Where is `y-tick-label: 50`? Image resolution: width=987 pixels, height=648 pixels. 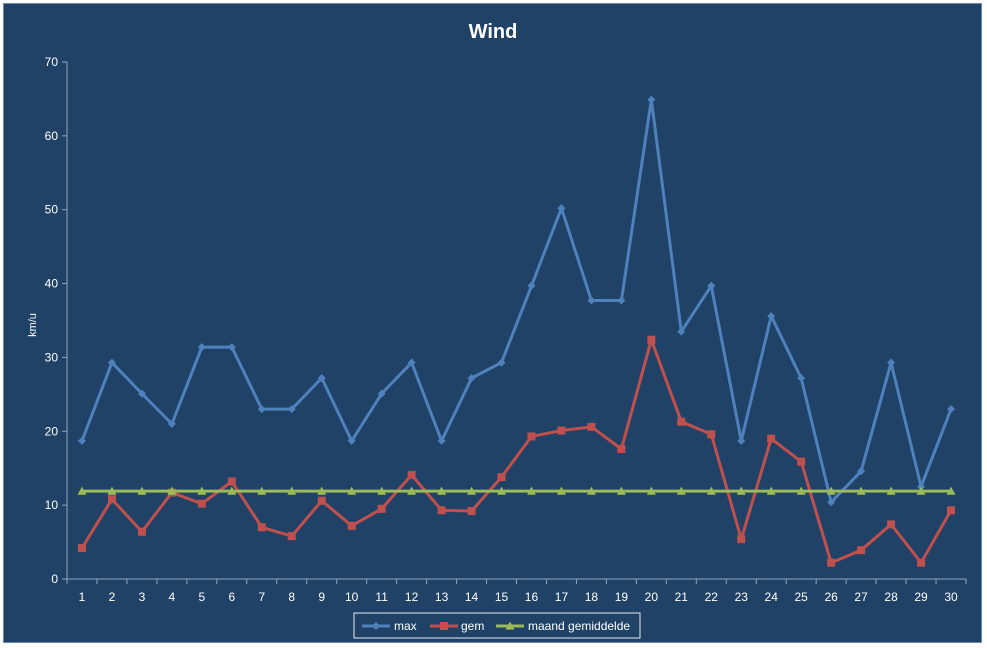
y-tick-label: 50 is located at coordinates (52, 210).